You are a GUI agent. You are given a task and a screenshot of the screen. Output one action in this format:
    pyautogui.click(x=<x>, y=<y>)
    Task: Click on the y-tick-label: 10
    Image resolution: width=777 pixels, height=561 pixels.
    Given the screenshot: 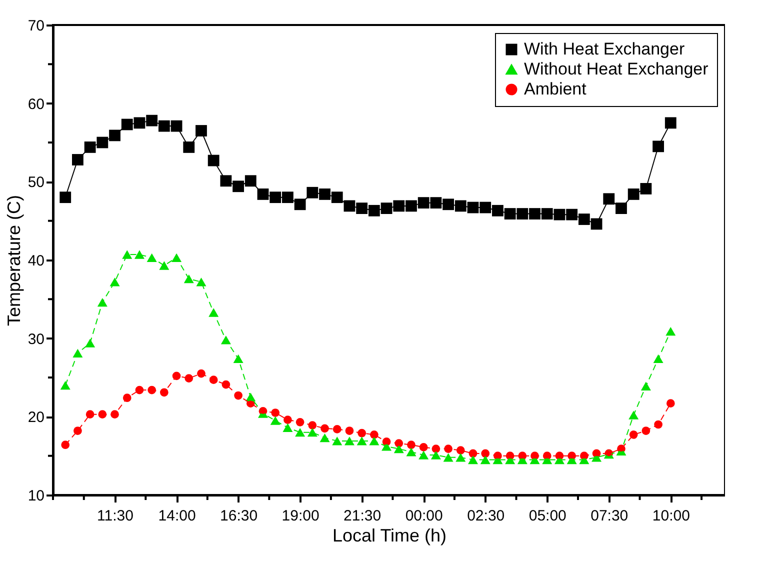 What is the action you would take?
    pyautogui.click(x=36, y=496)
    